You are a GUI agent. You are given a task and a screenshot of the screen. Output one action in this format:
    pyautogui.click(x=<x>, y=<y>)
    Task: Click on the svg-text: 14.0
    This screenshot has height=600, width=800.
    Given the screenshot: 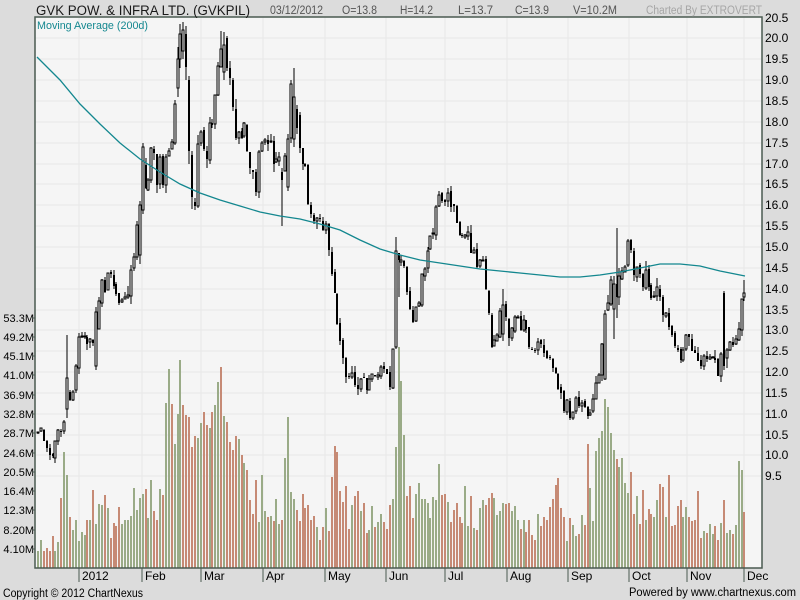 What is the action you would take?
    pyautogui.click(x=777, y=289)
    